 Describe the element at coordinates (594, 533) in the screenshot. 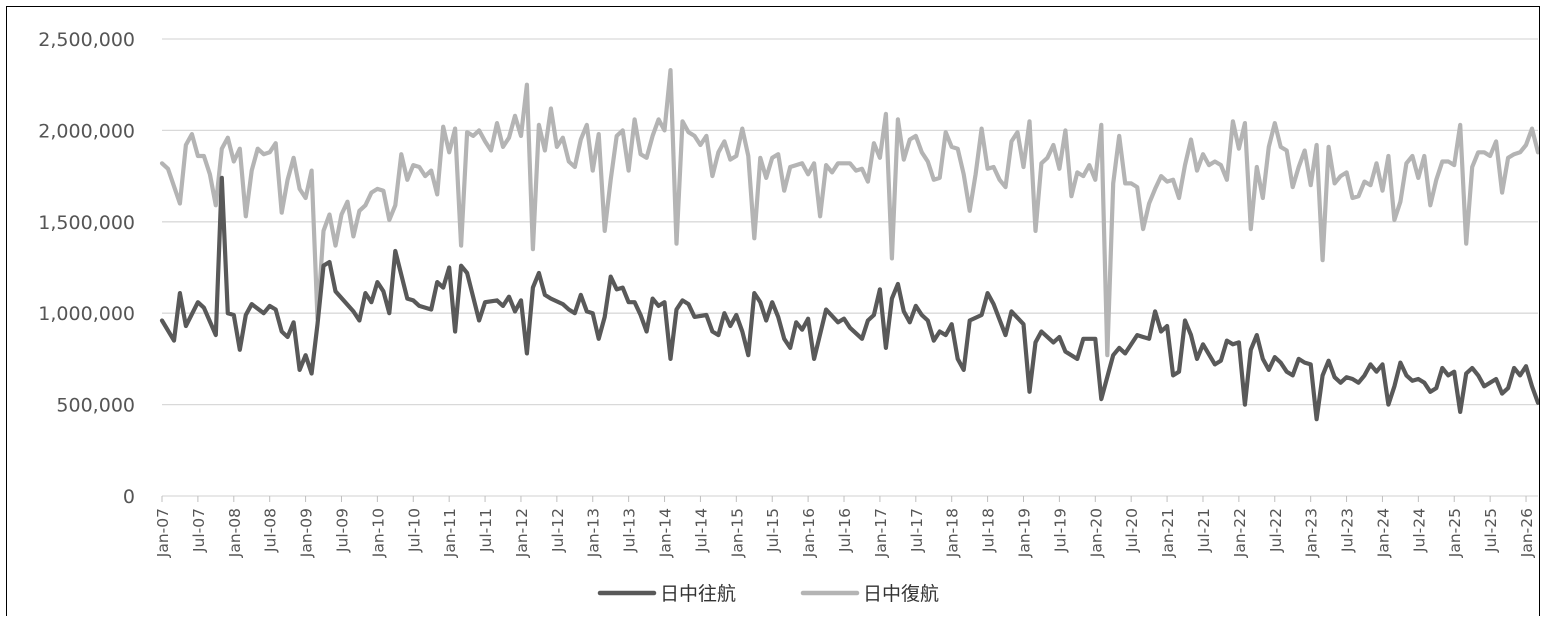

I see `x-tick-label: Jan-13` at that location.